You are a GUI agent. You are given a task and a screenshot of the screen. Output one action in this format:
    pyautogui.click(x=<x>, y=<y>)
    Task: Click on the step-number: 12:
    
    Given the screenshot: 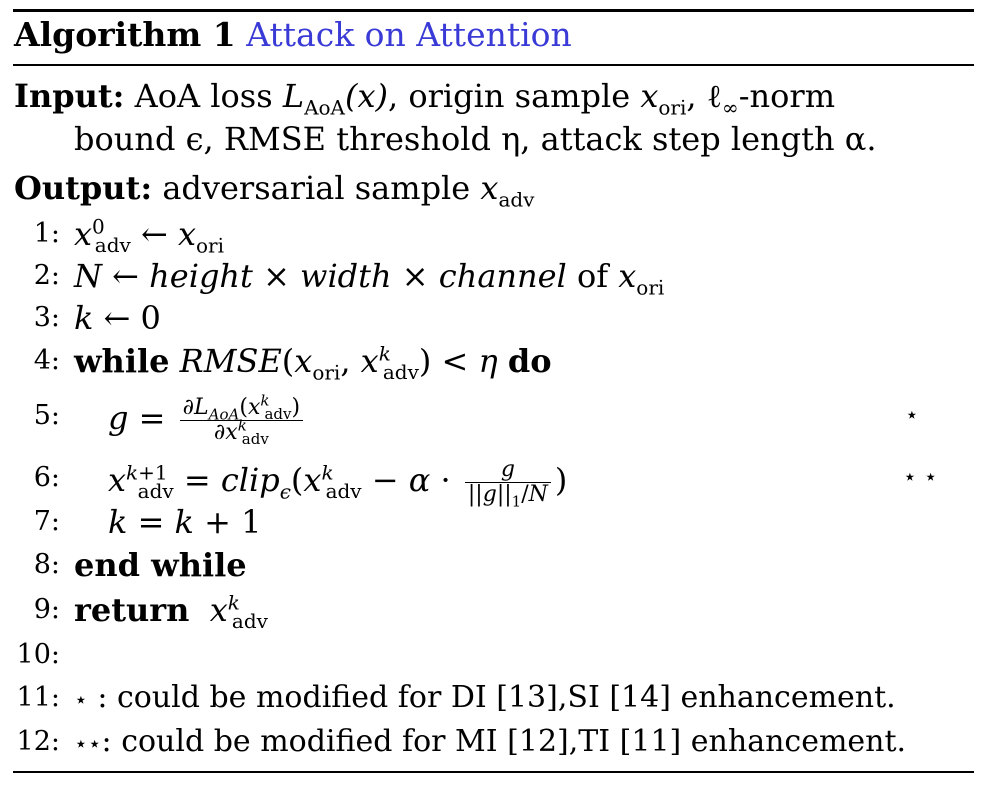 What is the action you would take?
    pyautogui.click(x=38, y=741)
    